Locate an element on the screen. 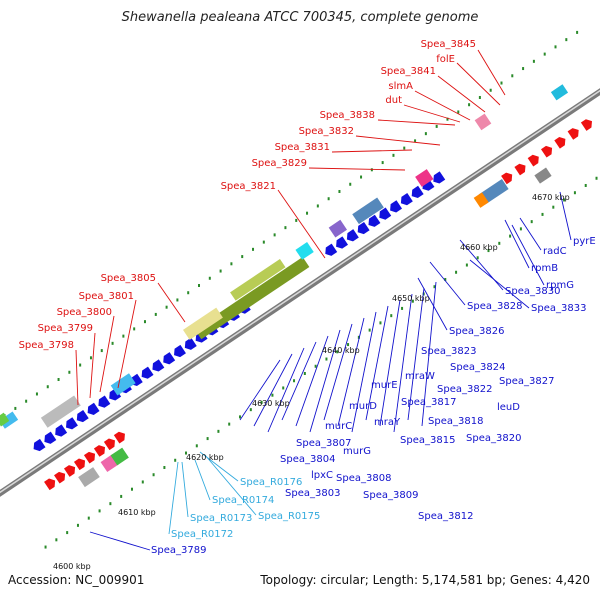 The width and height of the screenshot is (600, 600). gene-label: murG is located at coordinates (357, 451).